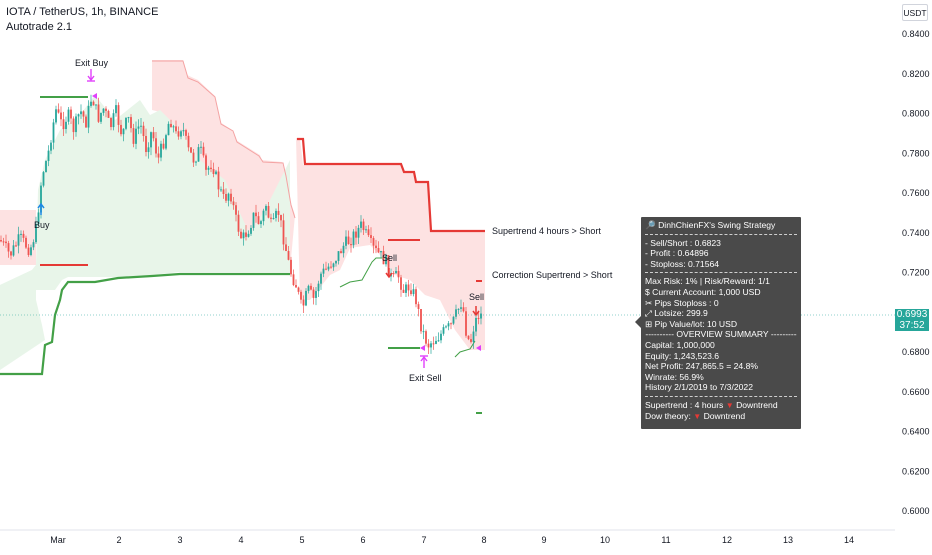 Image resolution: width=932 pixels, height=555 pixels. What do you see at coordinates (39, 27) in the screenshot?
I see `indicator-name: Autotrade 2.1` at bounding box center [39, 27].